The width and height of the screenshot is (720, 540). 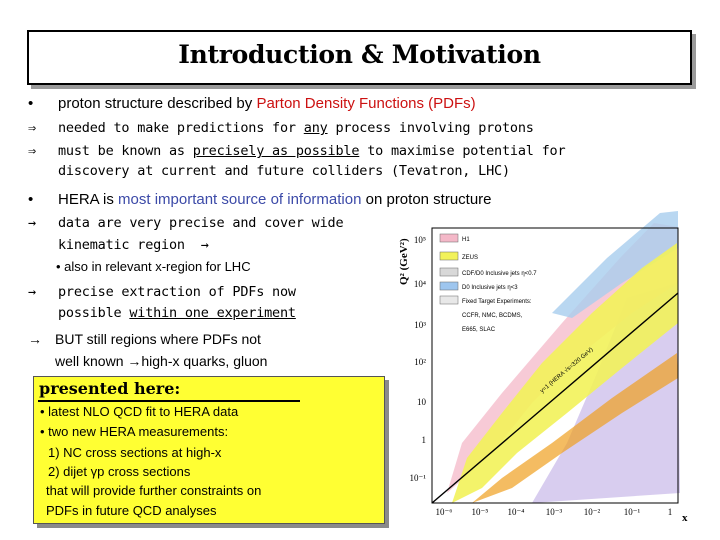 I want to click on highlight-text: most important source of information, so click(x=240, y=199).